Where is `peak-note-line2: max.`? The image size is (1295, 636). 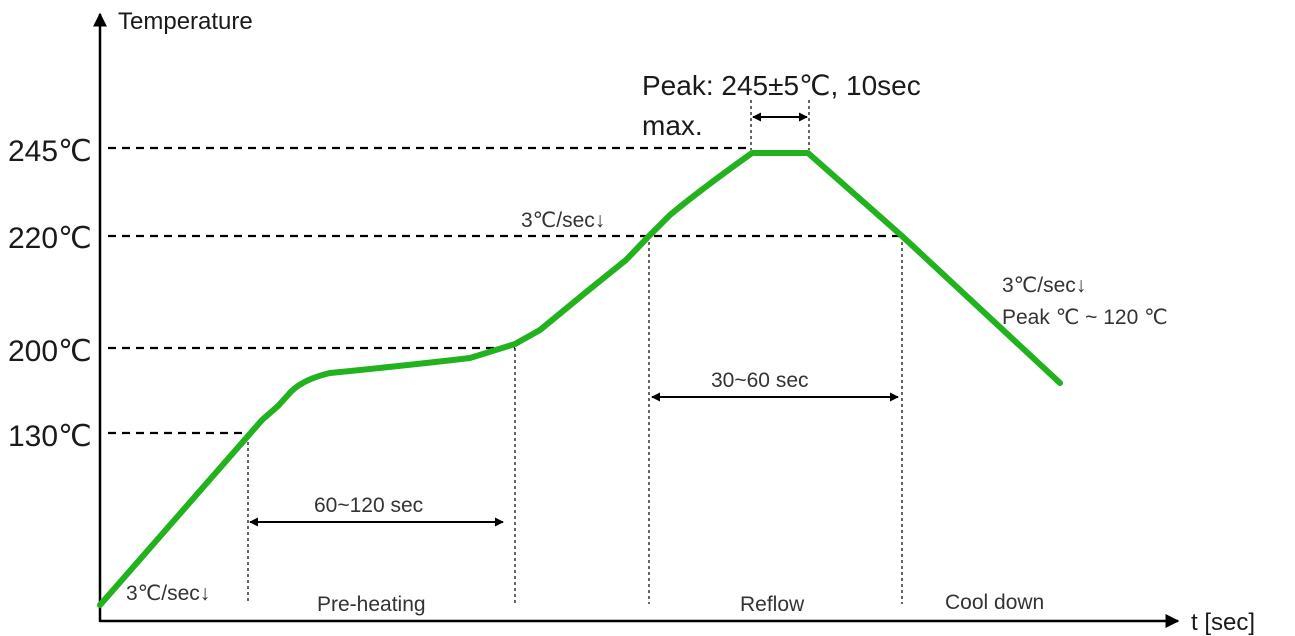 peak-note-line2: max. is located at coordinates (672, 125).